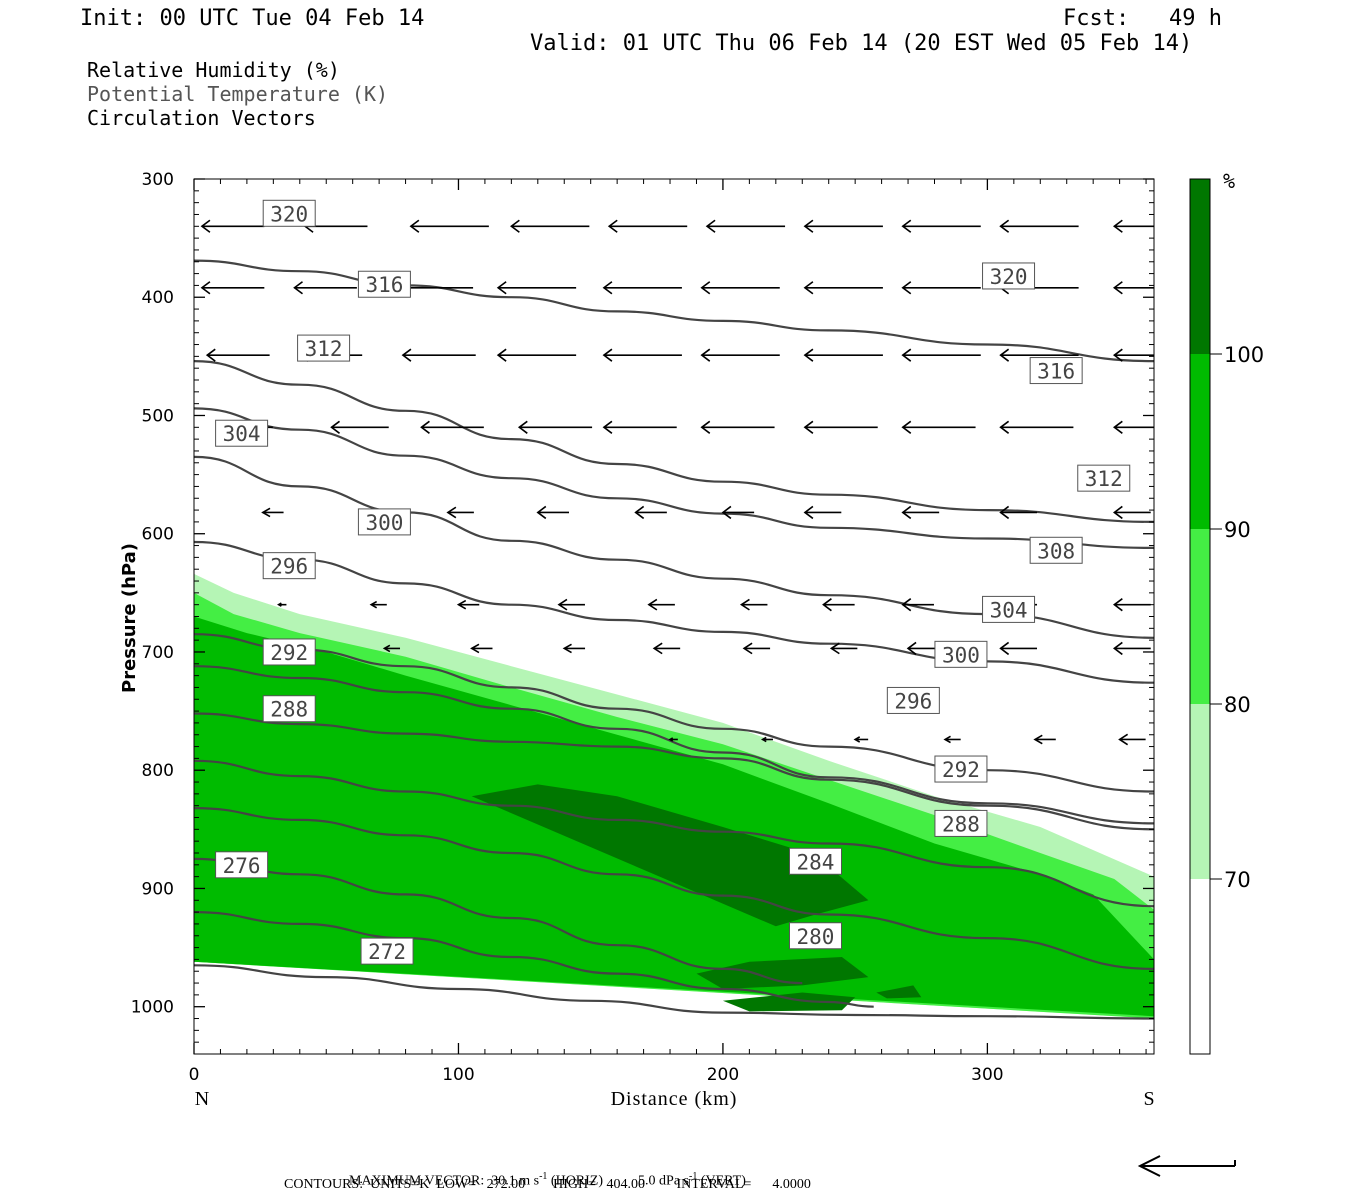 This screenshot has height=1200, width=1350. Describe the element at coordinates (663, 1181) in the screenshot. I see `vert-value: 5.0 dPa s` at that location.